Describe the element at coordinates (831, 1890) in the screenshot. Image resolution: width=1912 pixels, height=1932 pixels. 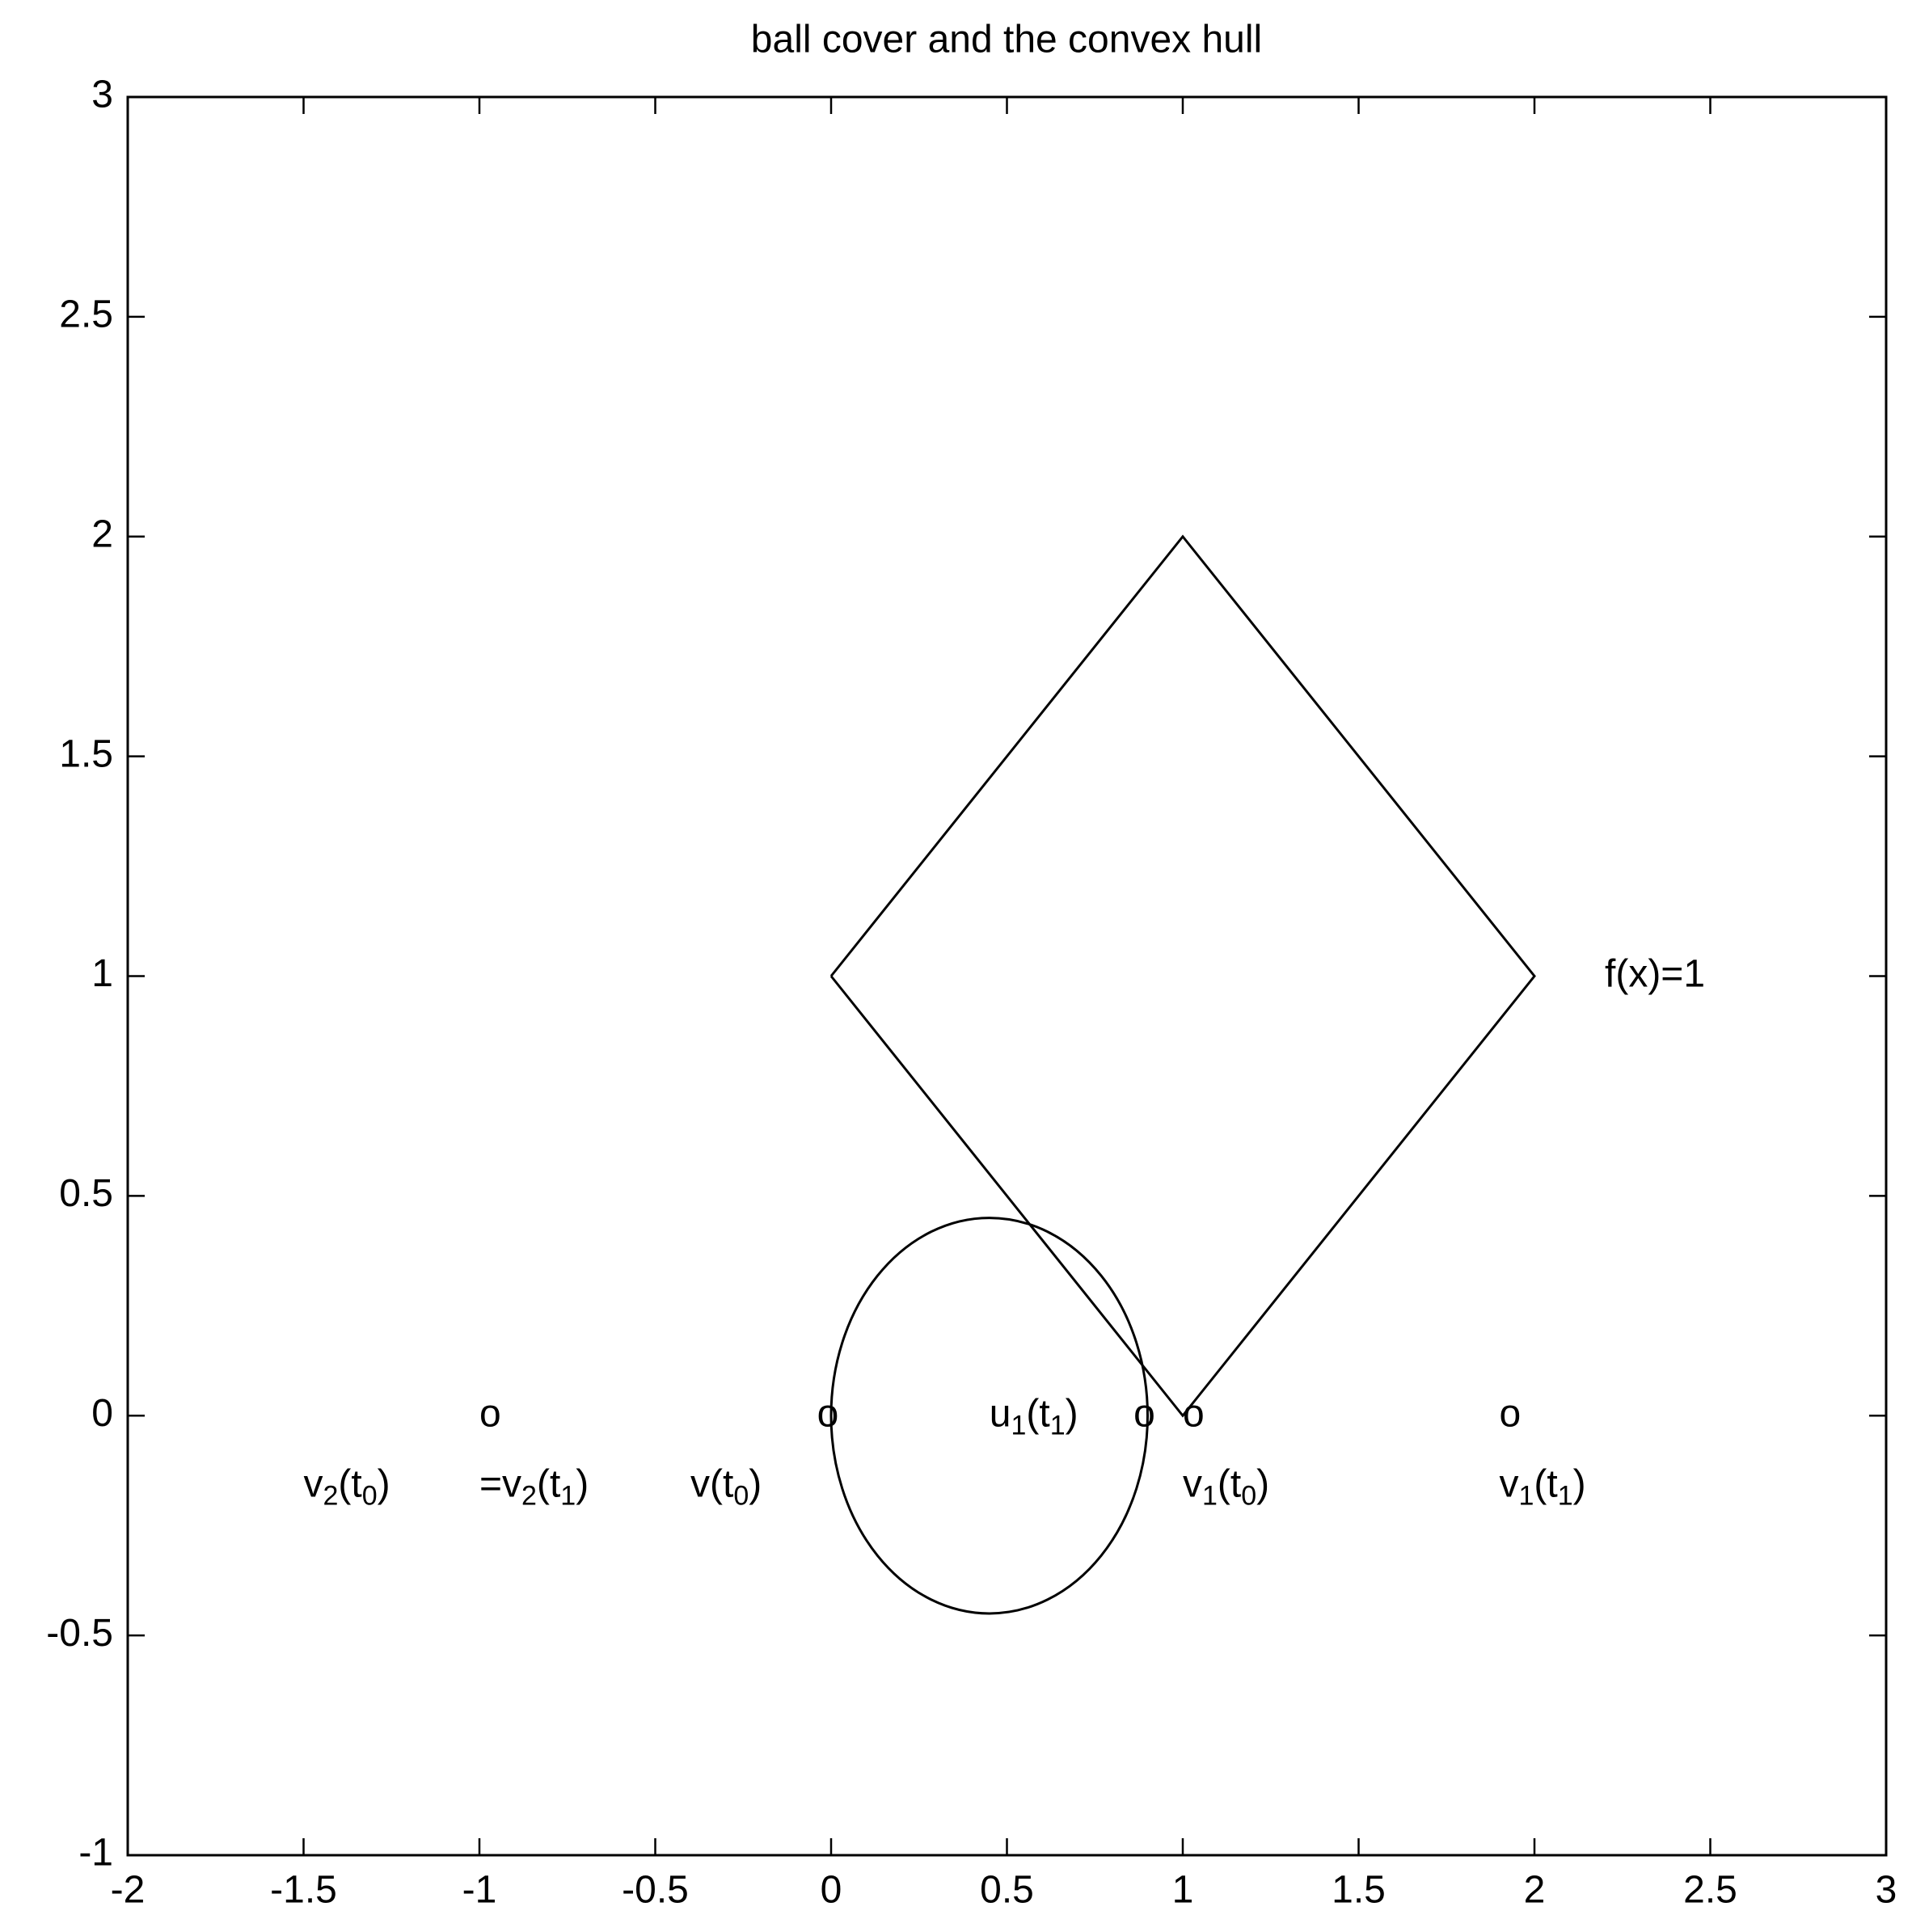
I see `x-tick-label: 0` at that location.